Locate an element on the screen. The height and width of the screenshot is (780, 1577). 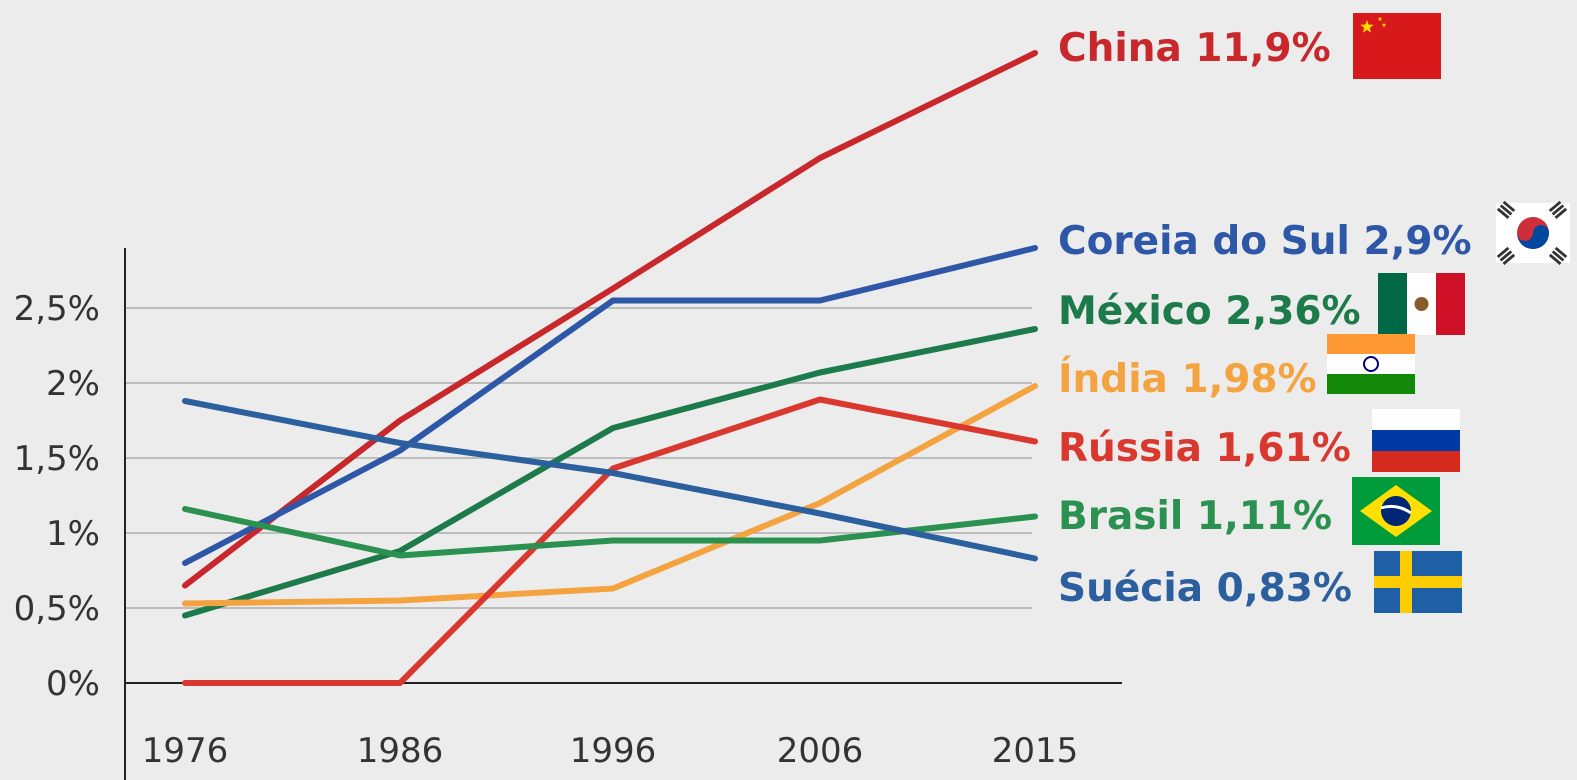
y-tick-label: 0% is located at coordinates (73, 684).